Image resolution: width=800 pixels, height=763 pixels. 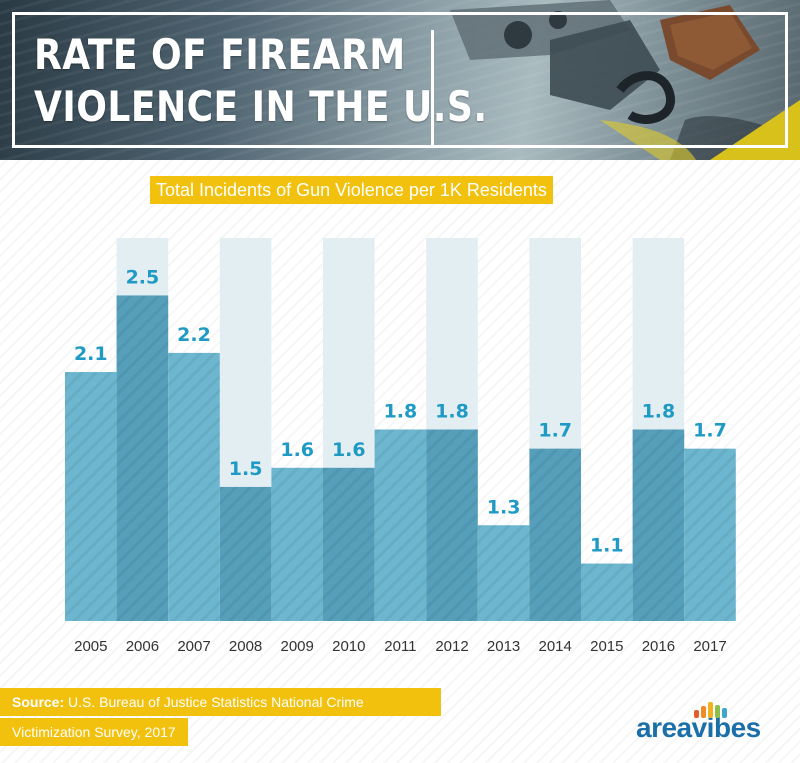 What do you see at coordinates (659, 412) in the screenshot?
I see `value-label-2016: 1.8` at bounding box center [659, 412].